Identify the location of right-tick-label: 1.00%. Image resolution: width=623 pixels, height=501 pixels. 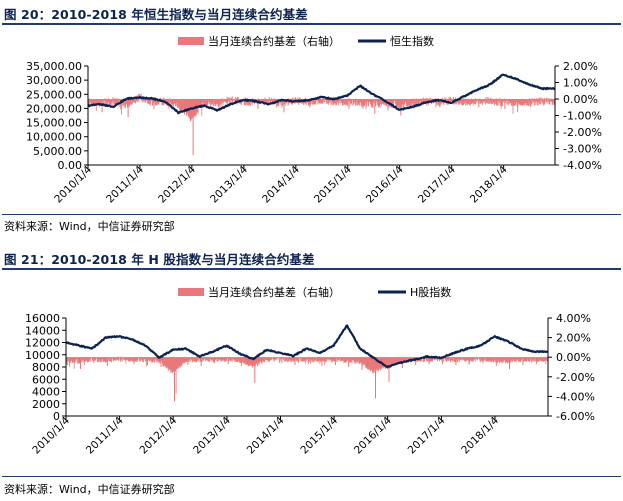
(580, 83).